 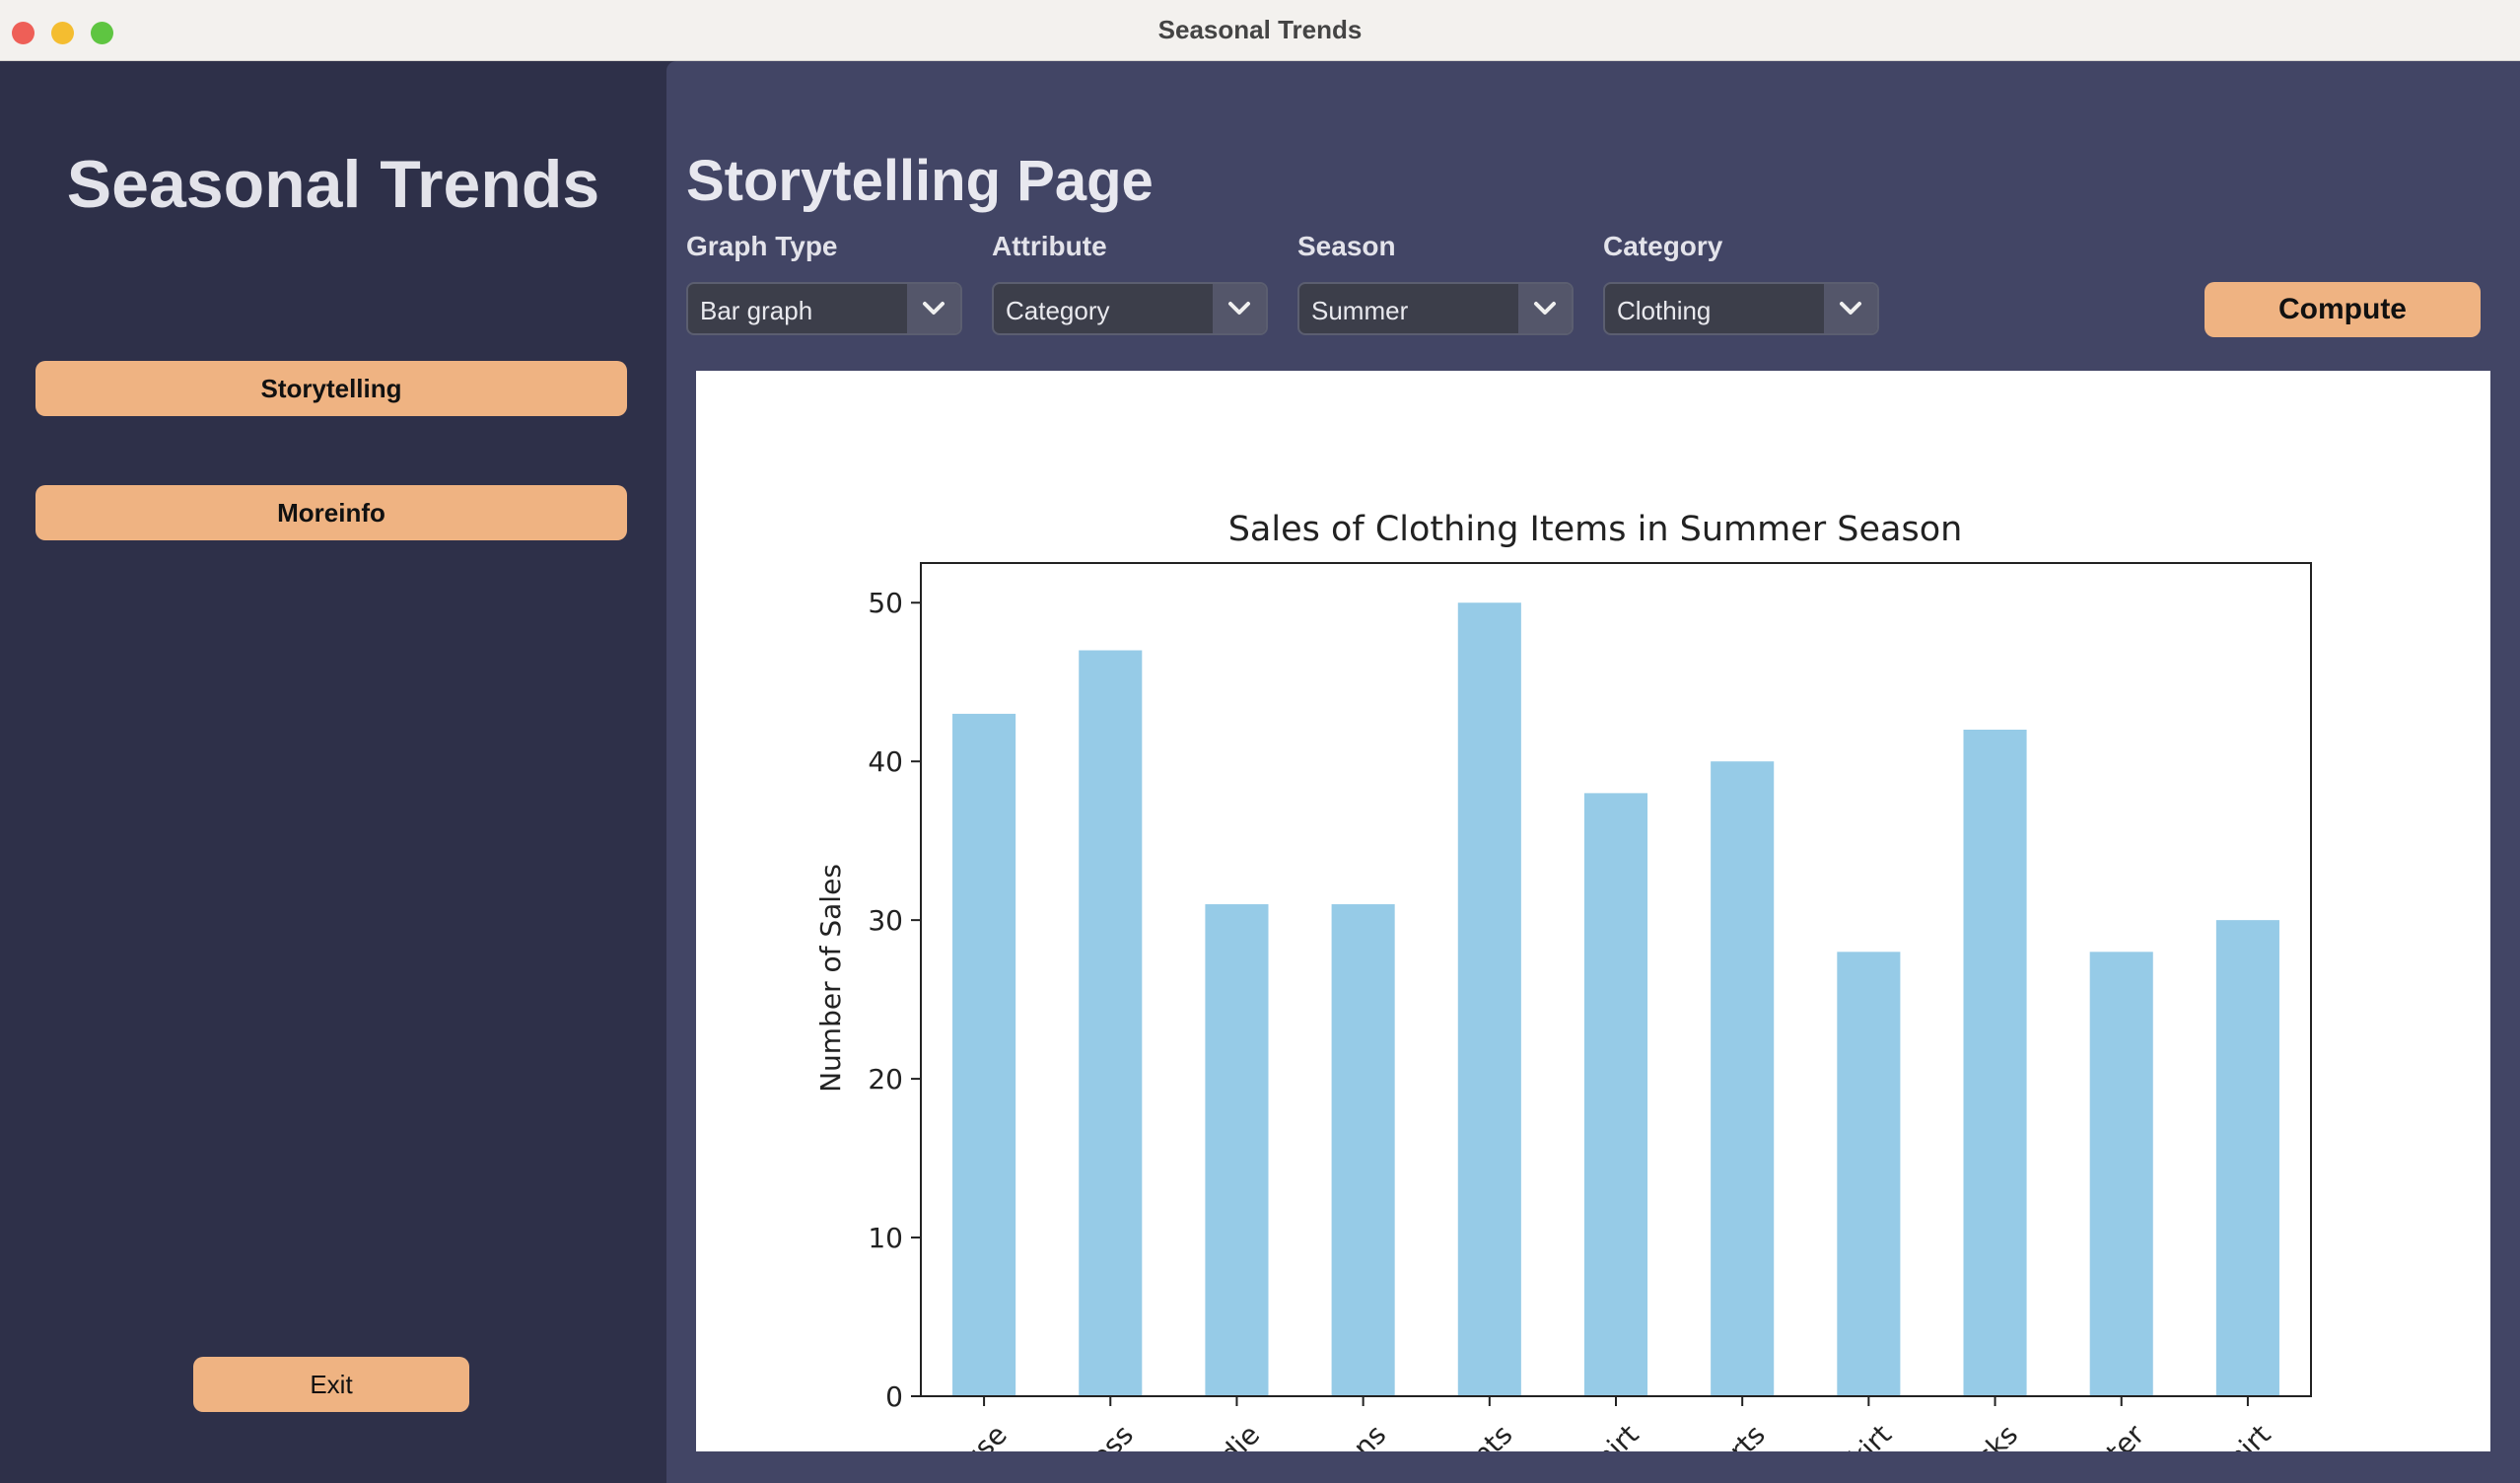 I want to click on season-value: Summer, so click(x=1360, y=310).